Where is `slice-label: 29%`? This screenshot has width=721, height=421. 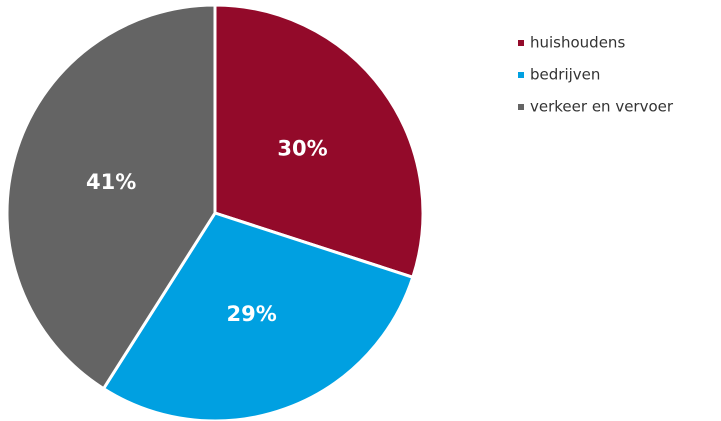
slice-label: 29% is located at coordinates (252, 314).